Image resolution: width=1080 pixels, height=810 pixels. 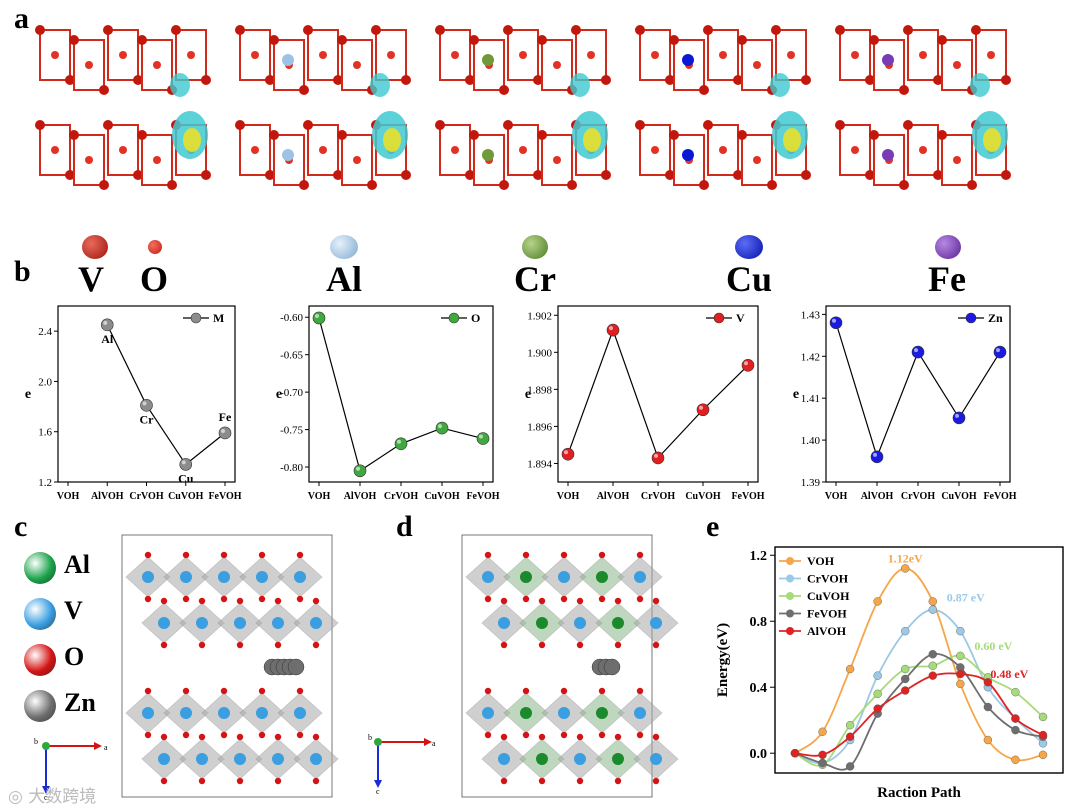 What do you see at coordinates (404, 526) in the screenshot?
I see `panel-label-d: d` at bounding box center [404, 526].